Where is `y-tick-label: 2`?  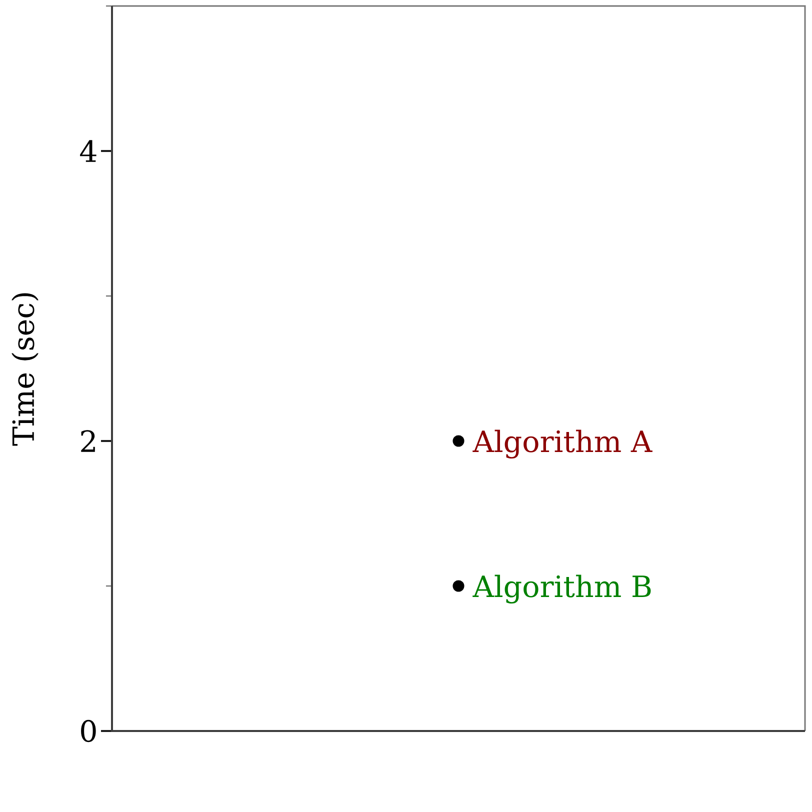
y-tick-label: 2 is located at coordinates (88, 441).